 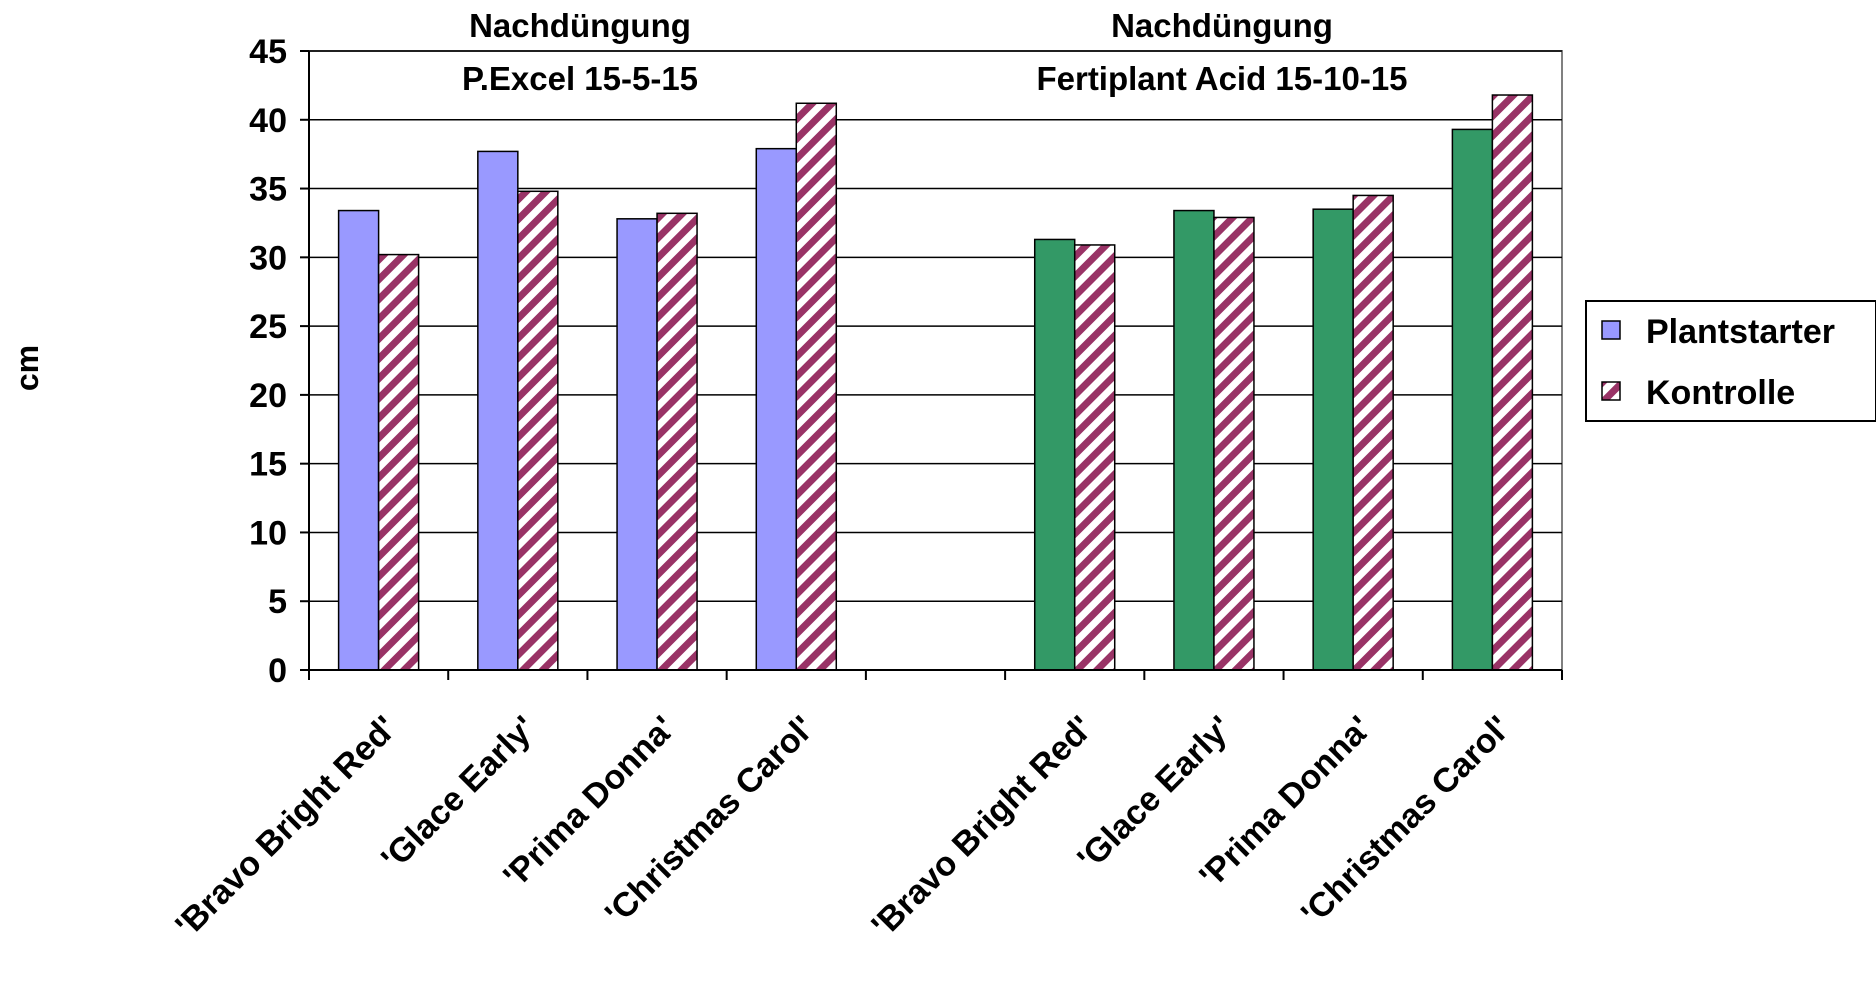 I want to click on group2-title-line1: Nachdüngung, so click(x=1222, y=25).